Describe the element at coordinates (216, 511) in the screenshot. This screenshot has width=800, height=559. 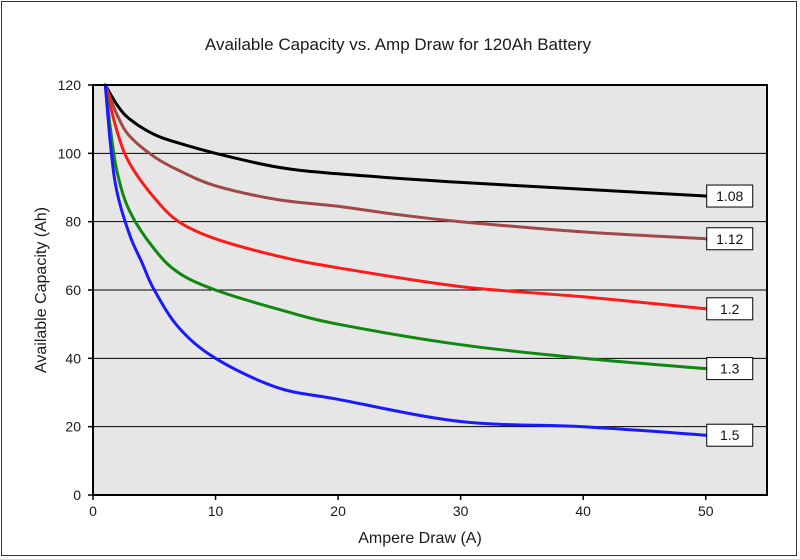
I see `x-tick-label: 10` at that location.